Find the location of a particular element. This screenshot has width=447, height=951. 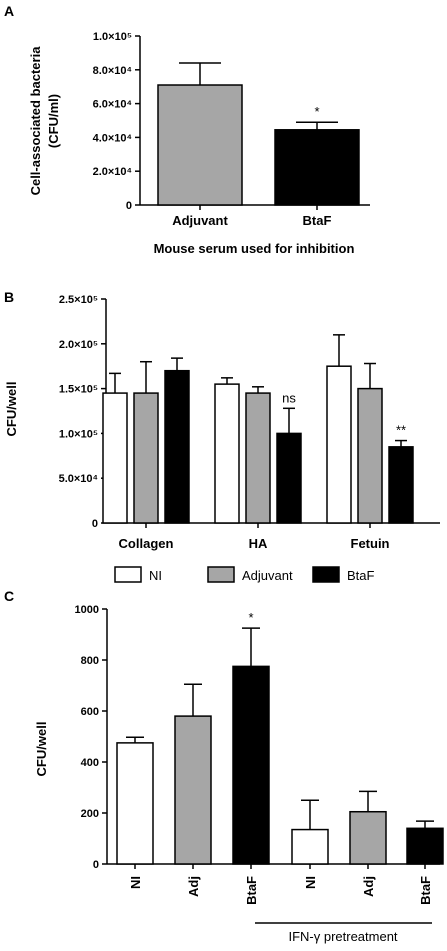

legend-swatch-adjuvant is located at coordinates (221, 574).